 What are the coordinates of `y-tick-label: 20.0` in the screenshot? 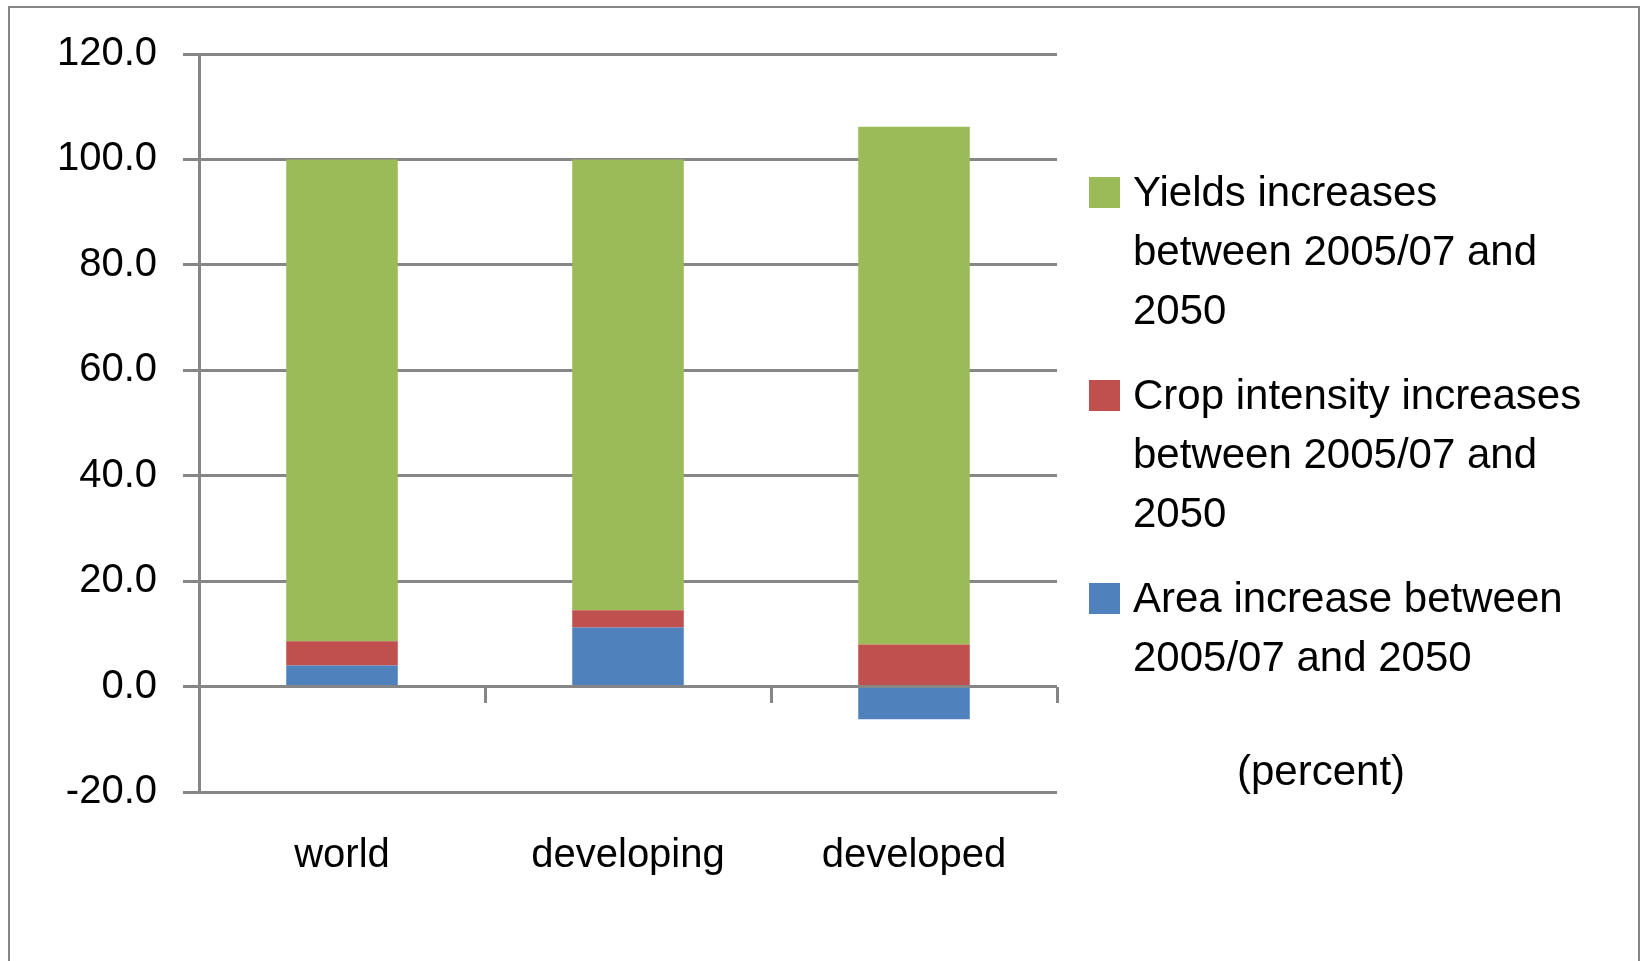 It's located at (118, 578).